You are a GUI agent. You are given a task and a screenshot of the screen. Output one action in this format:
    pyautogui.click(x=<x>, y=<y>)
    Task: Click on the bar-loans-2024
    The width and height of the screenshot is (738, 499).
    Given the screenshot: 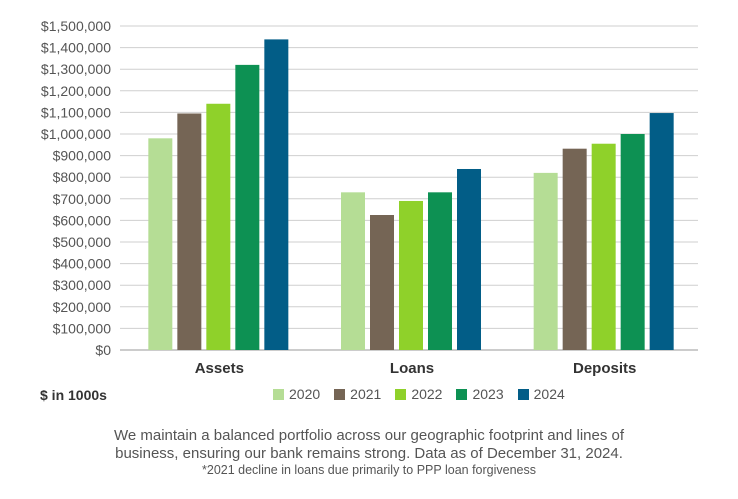 What is the action you would take?
    pyautogui.click(x=469, y=259)
    